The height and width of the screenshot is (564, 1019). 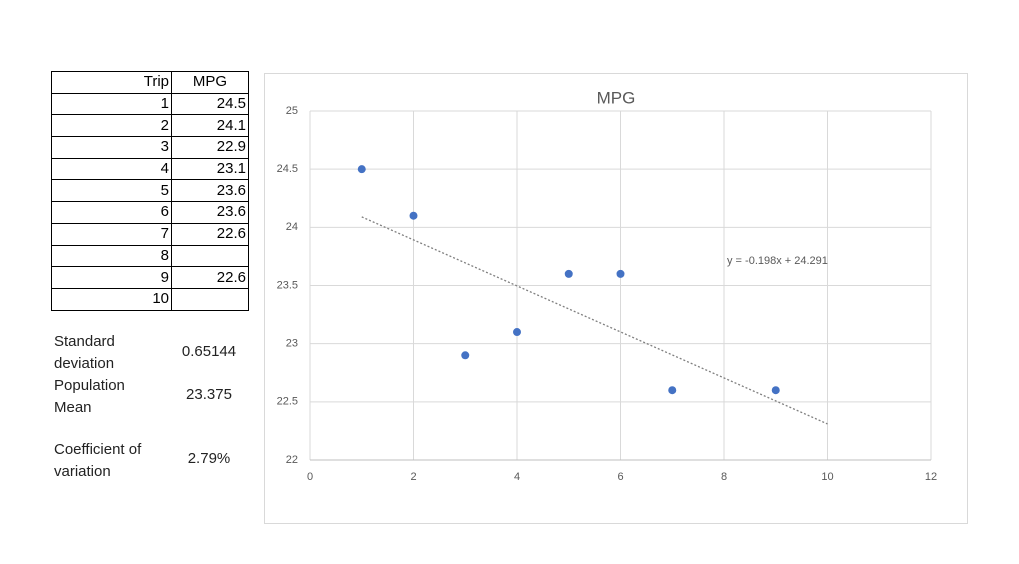 I want to click on x-tick-label: 10, so click(x=827, y=477).